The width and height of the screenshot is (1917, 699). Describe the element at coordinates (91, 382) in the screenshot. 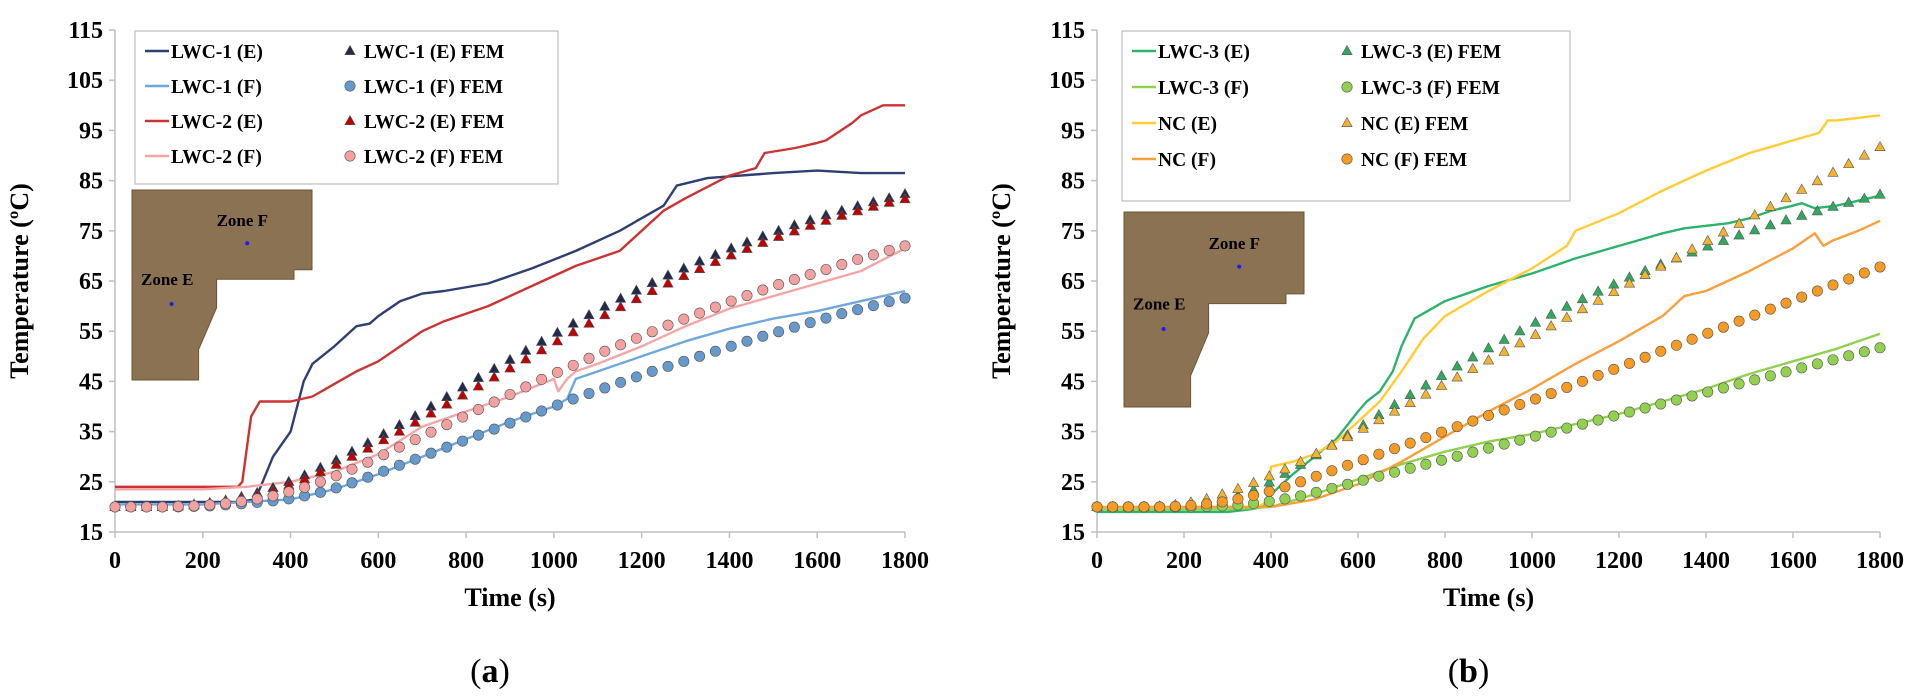

I see `y-tick-label: 45` at that location.